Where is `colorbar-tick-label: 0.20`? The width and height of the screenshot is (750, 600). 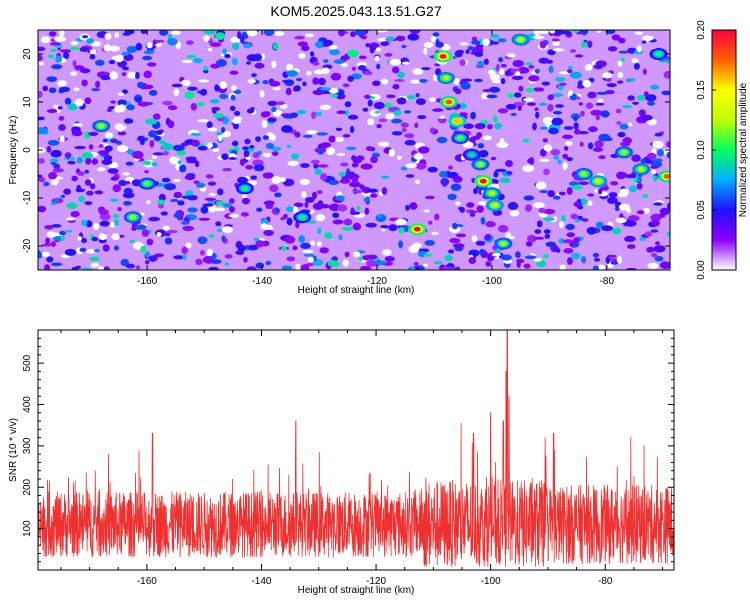
colorbar-tick-label: 0.20 is located at coordinates (701, 30).